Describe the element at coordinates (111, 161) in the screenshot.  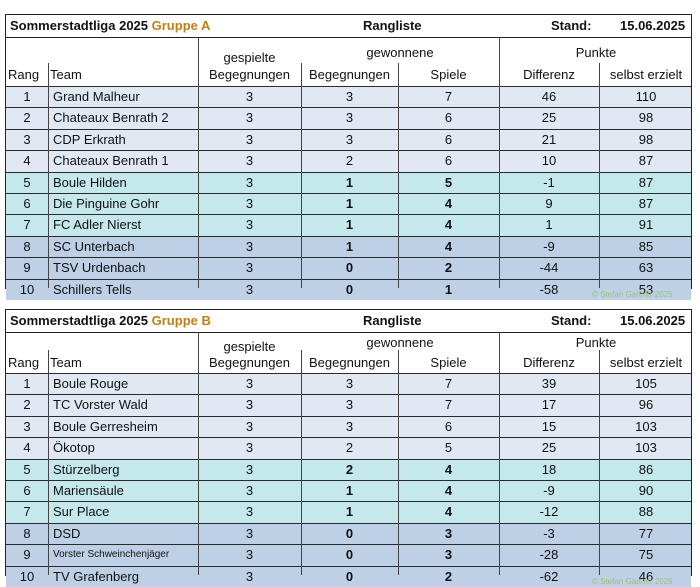
I see `cell-team: Chateaux Benrath 1` at that location.